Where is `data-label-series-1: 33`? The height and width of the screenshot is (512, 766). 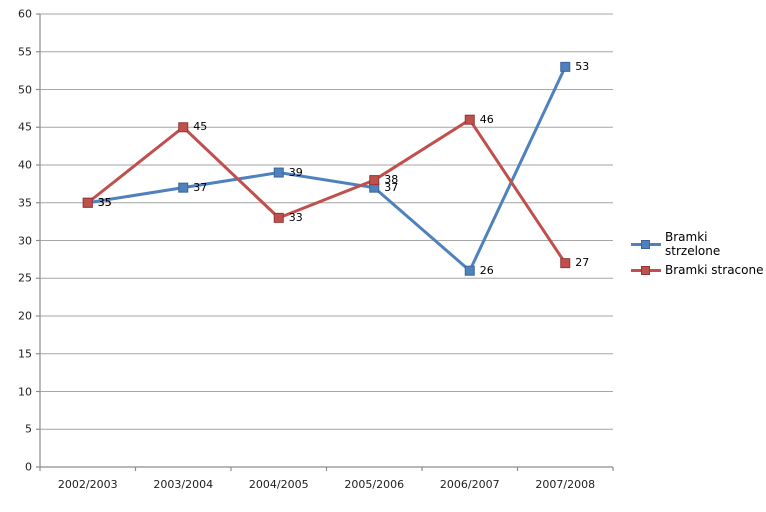
data-label-series-1: 33 is located at coordinates (295, 217).